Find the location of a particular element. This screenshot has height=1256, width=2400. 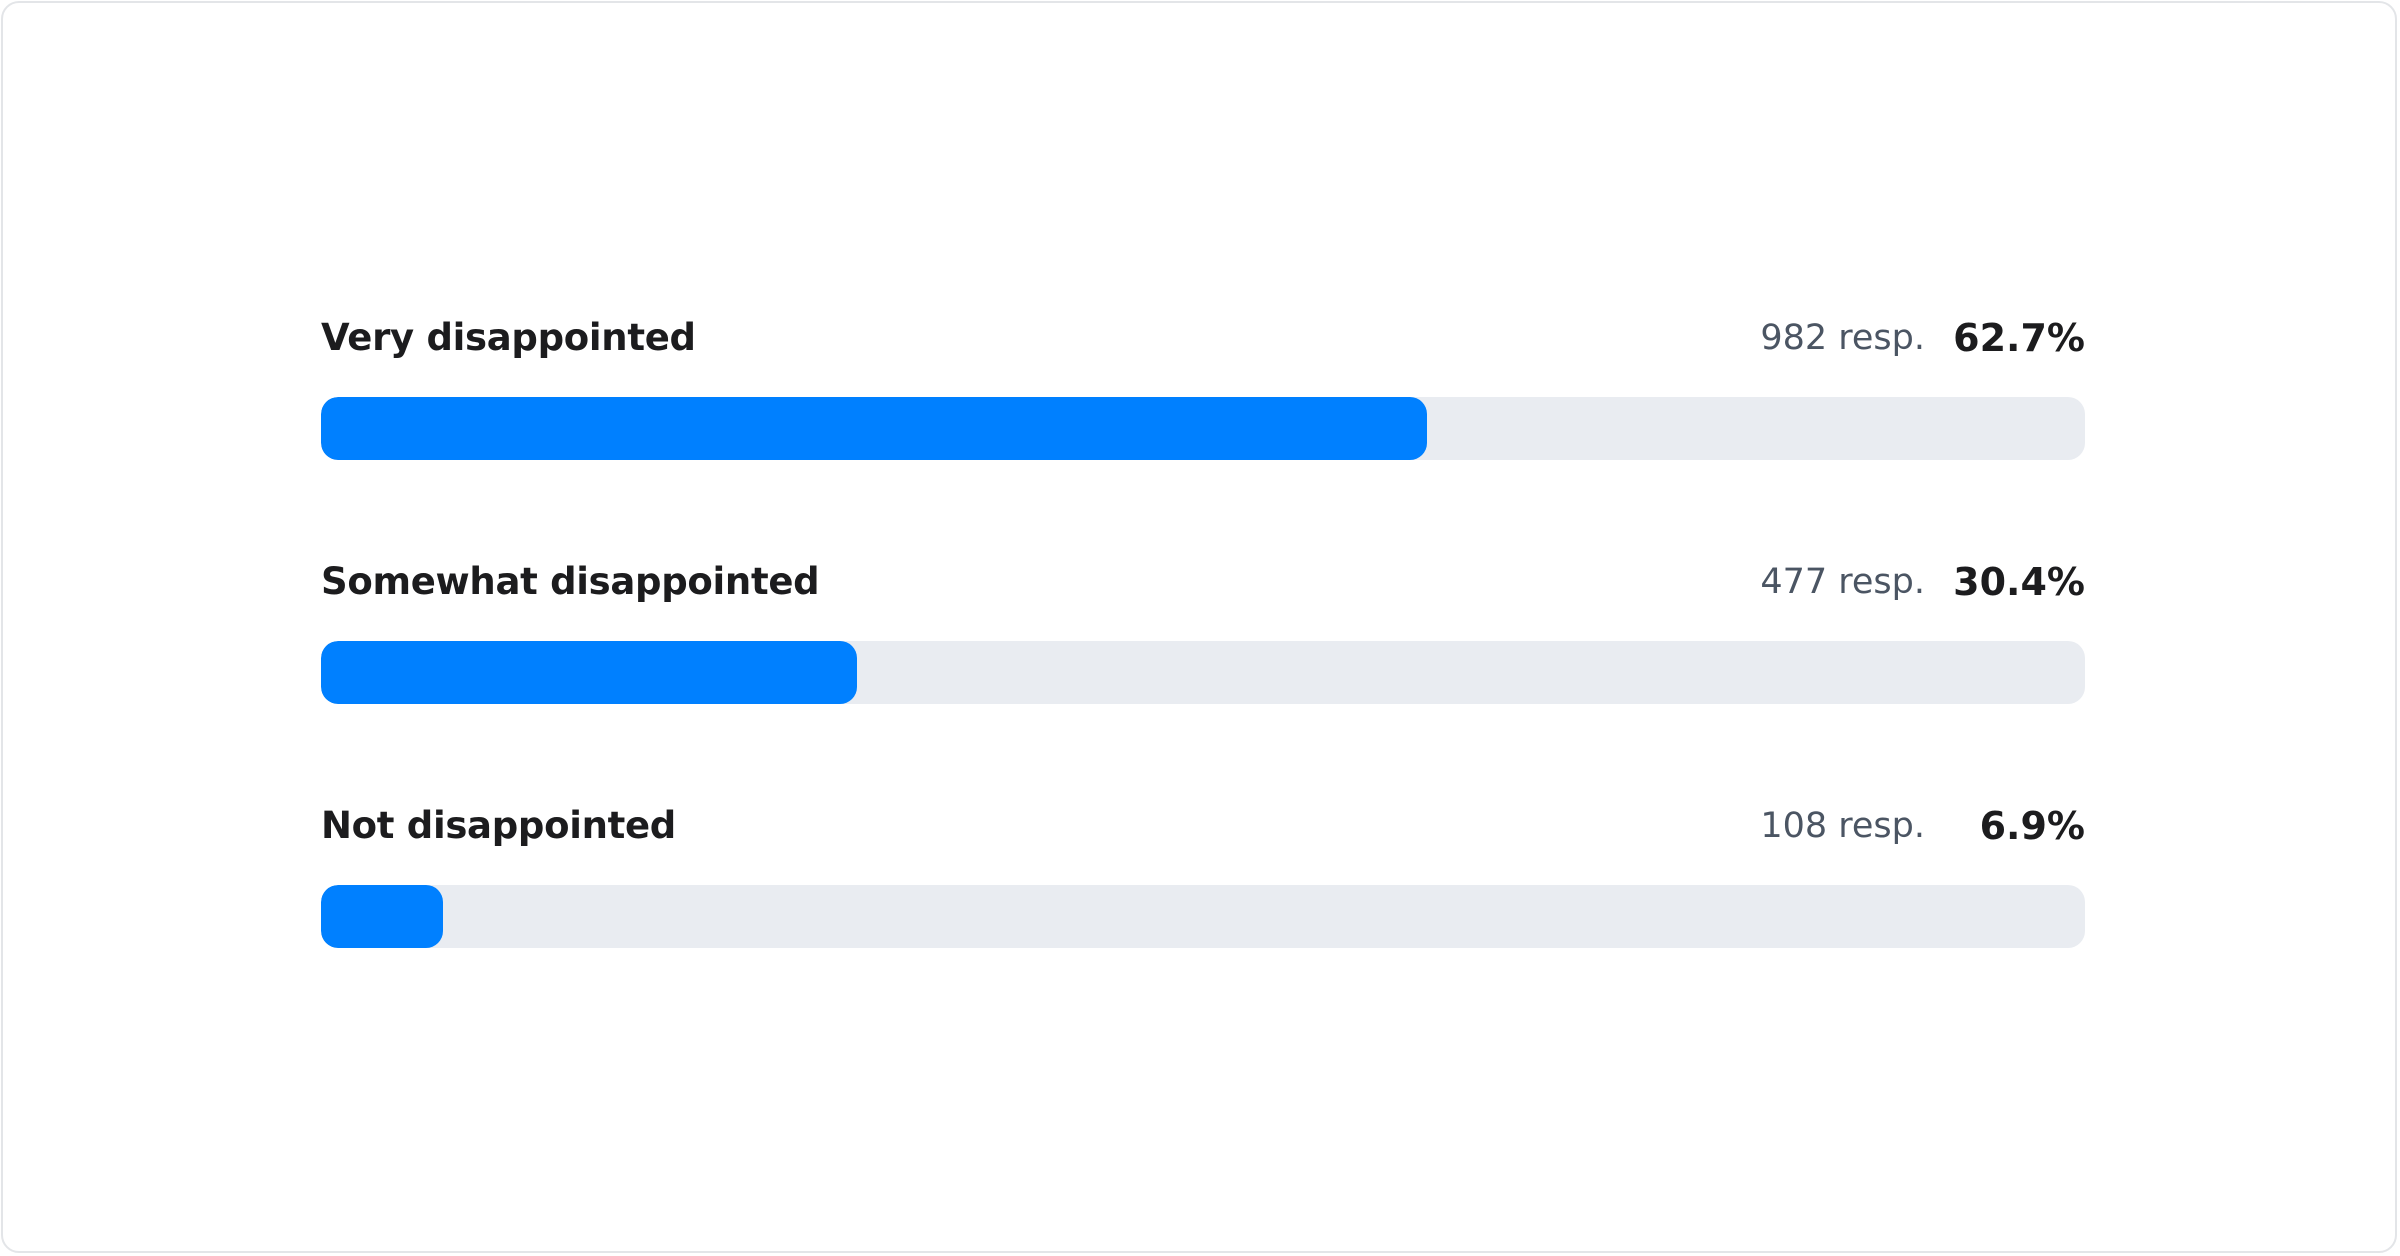

percentage: 6.9% is located at coordinates (2032, 826).